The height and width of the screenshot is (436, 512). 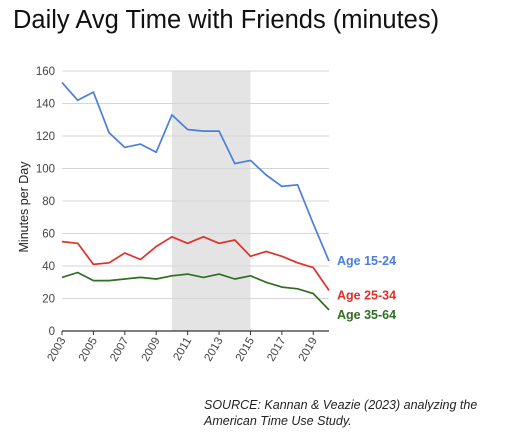 I want to click on series-label-age-25-34: Age 25-34, so click(x=366, y=295).